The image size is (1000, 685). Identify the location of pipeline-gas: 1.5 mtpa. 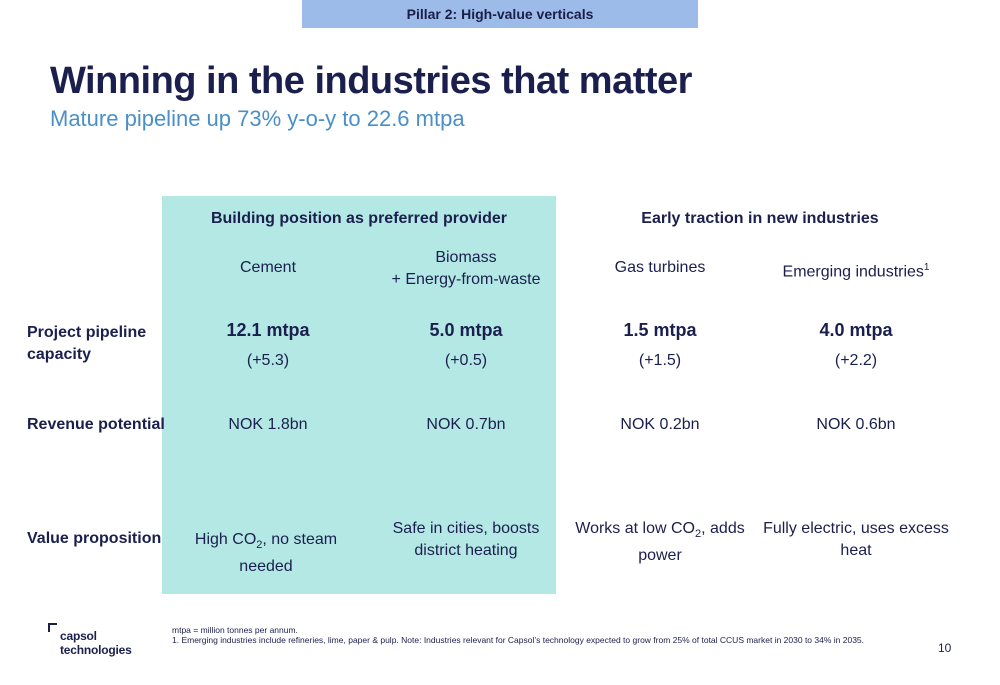
(660, 330).